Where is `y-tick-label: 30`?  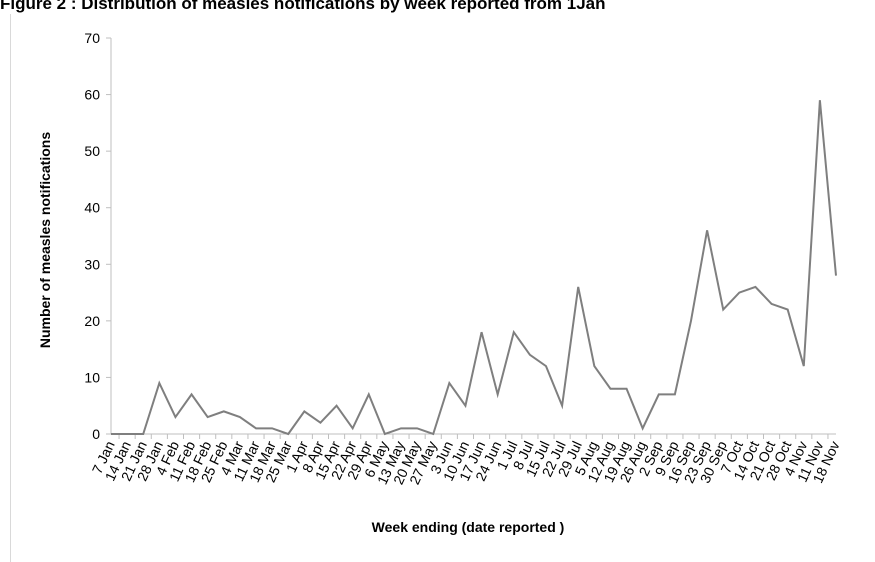 y-tick-label: 30 is located at coordinates (92, 264).